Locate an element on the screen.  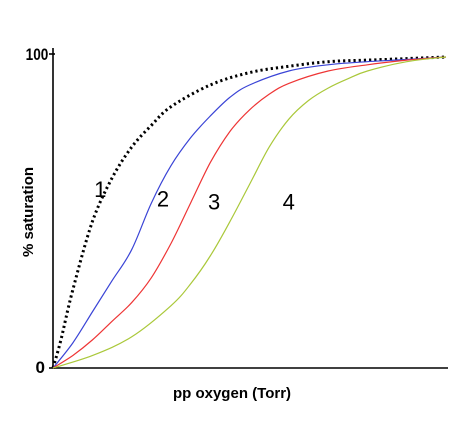
y-tick-label-0: 0 is located at coordinates (40, 367).